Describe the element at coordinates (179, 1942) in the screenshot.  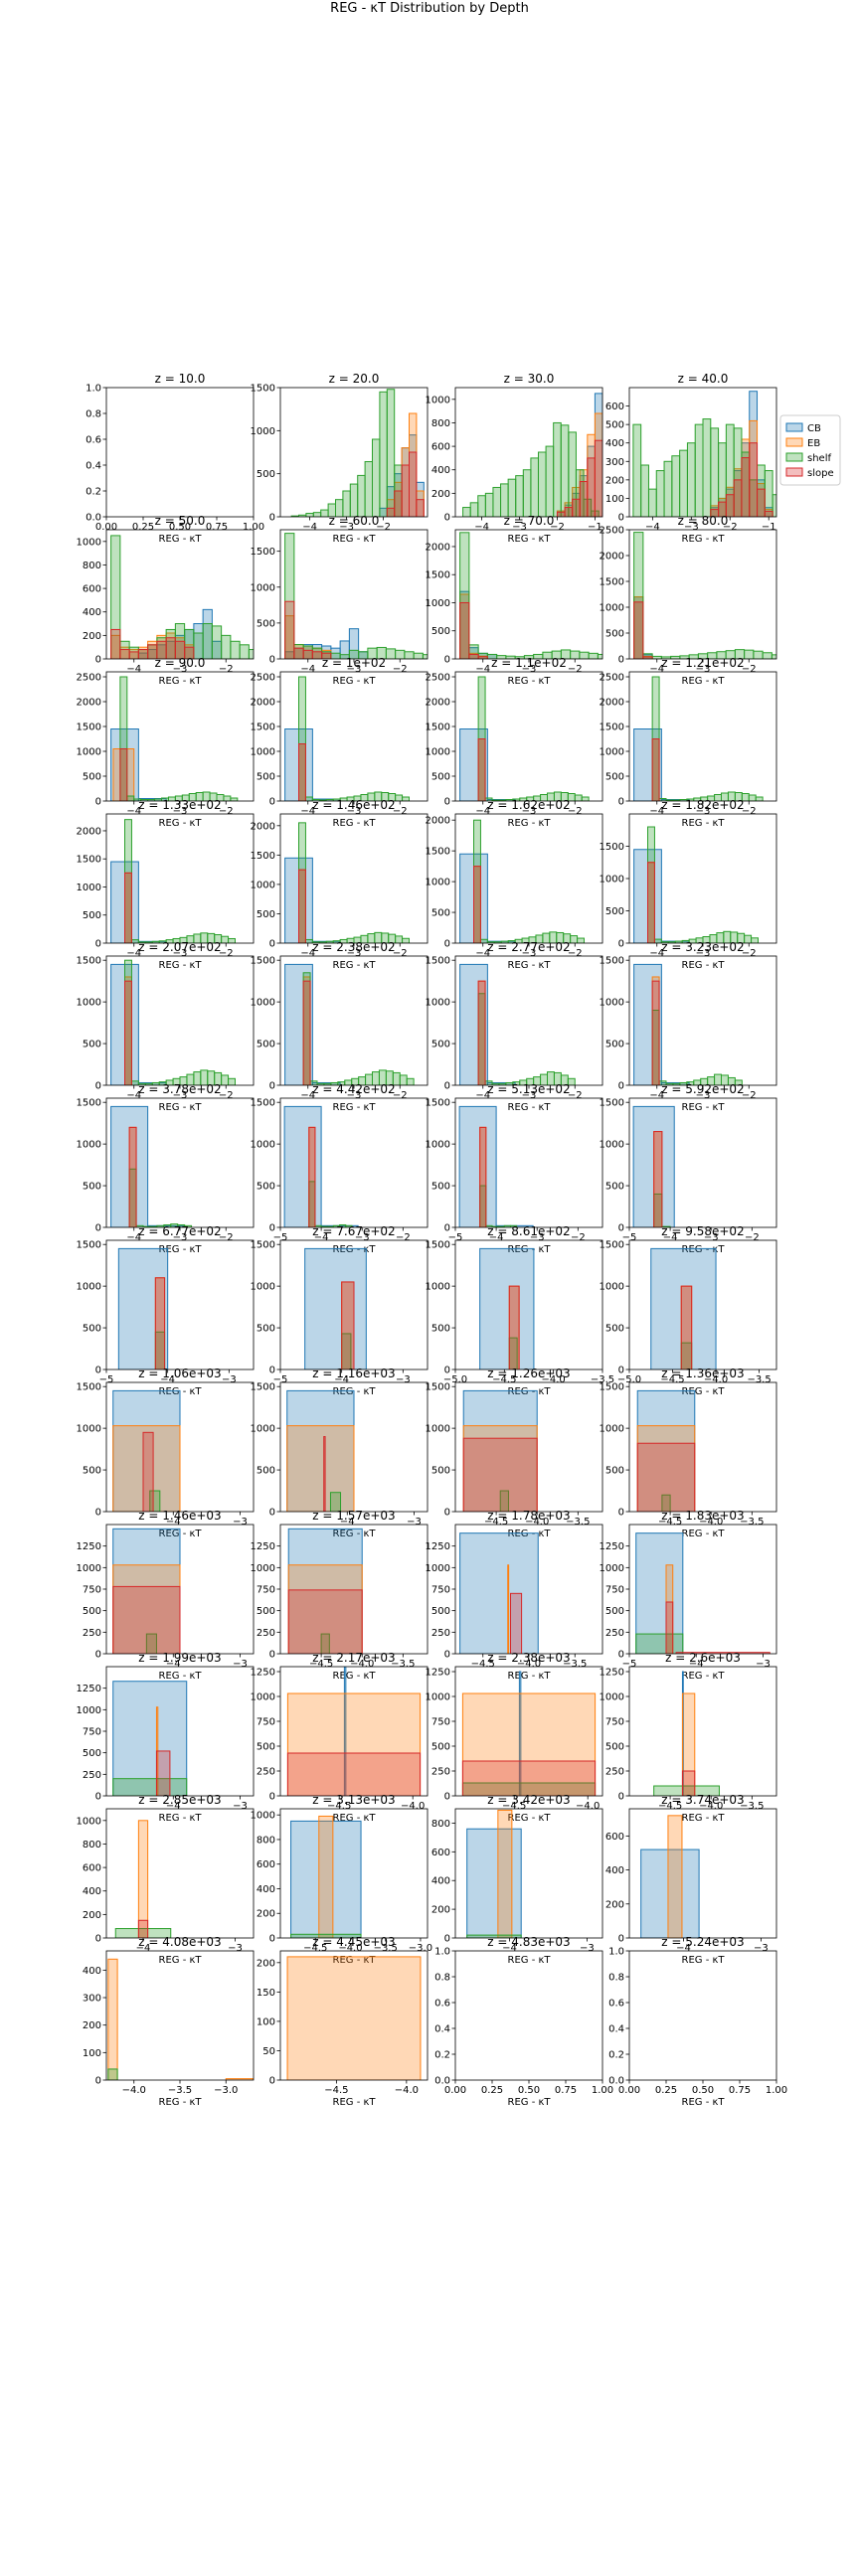
I see `panel-title: z = 4.08e+03` at that location.